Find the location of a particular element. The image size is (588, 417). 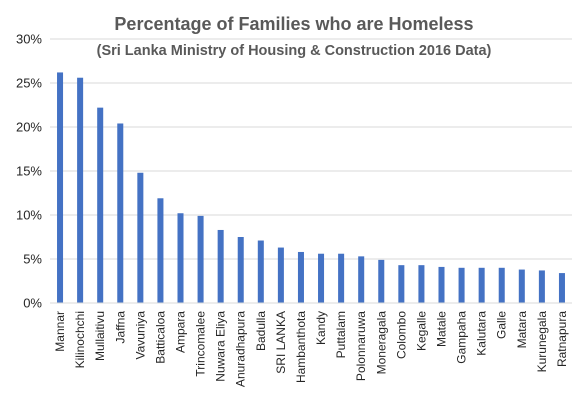

x-tick-label: Kandy is located at coordinates (321, 328).